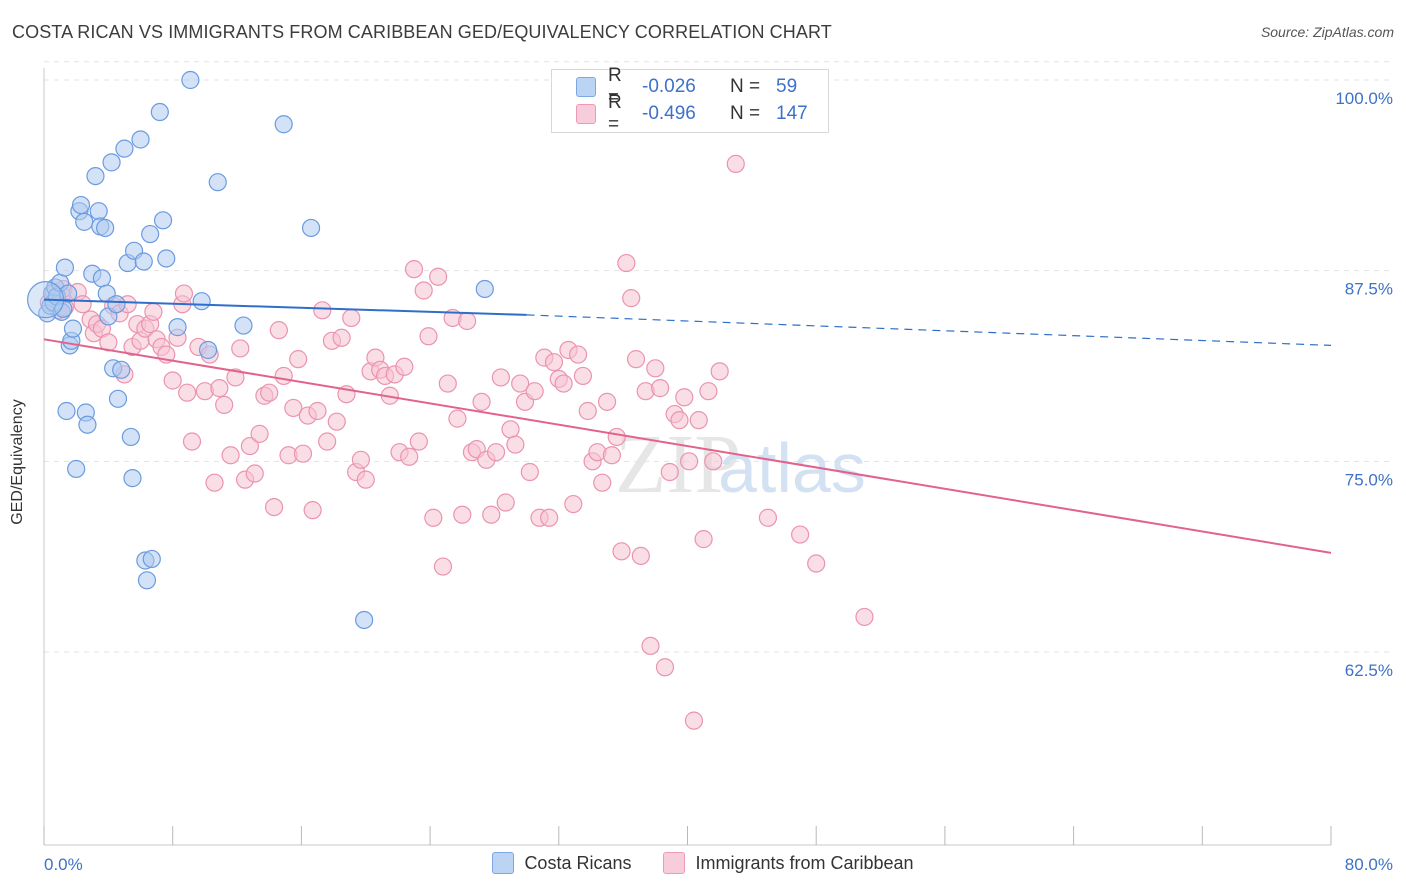 Image resolution: width=1406 pixels, height=892 pixels. What do you see at coordinates (615, 113) in the screenshot?
I see `legend-r-label: R =` at bounding box center [615, 113].